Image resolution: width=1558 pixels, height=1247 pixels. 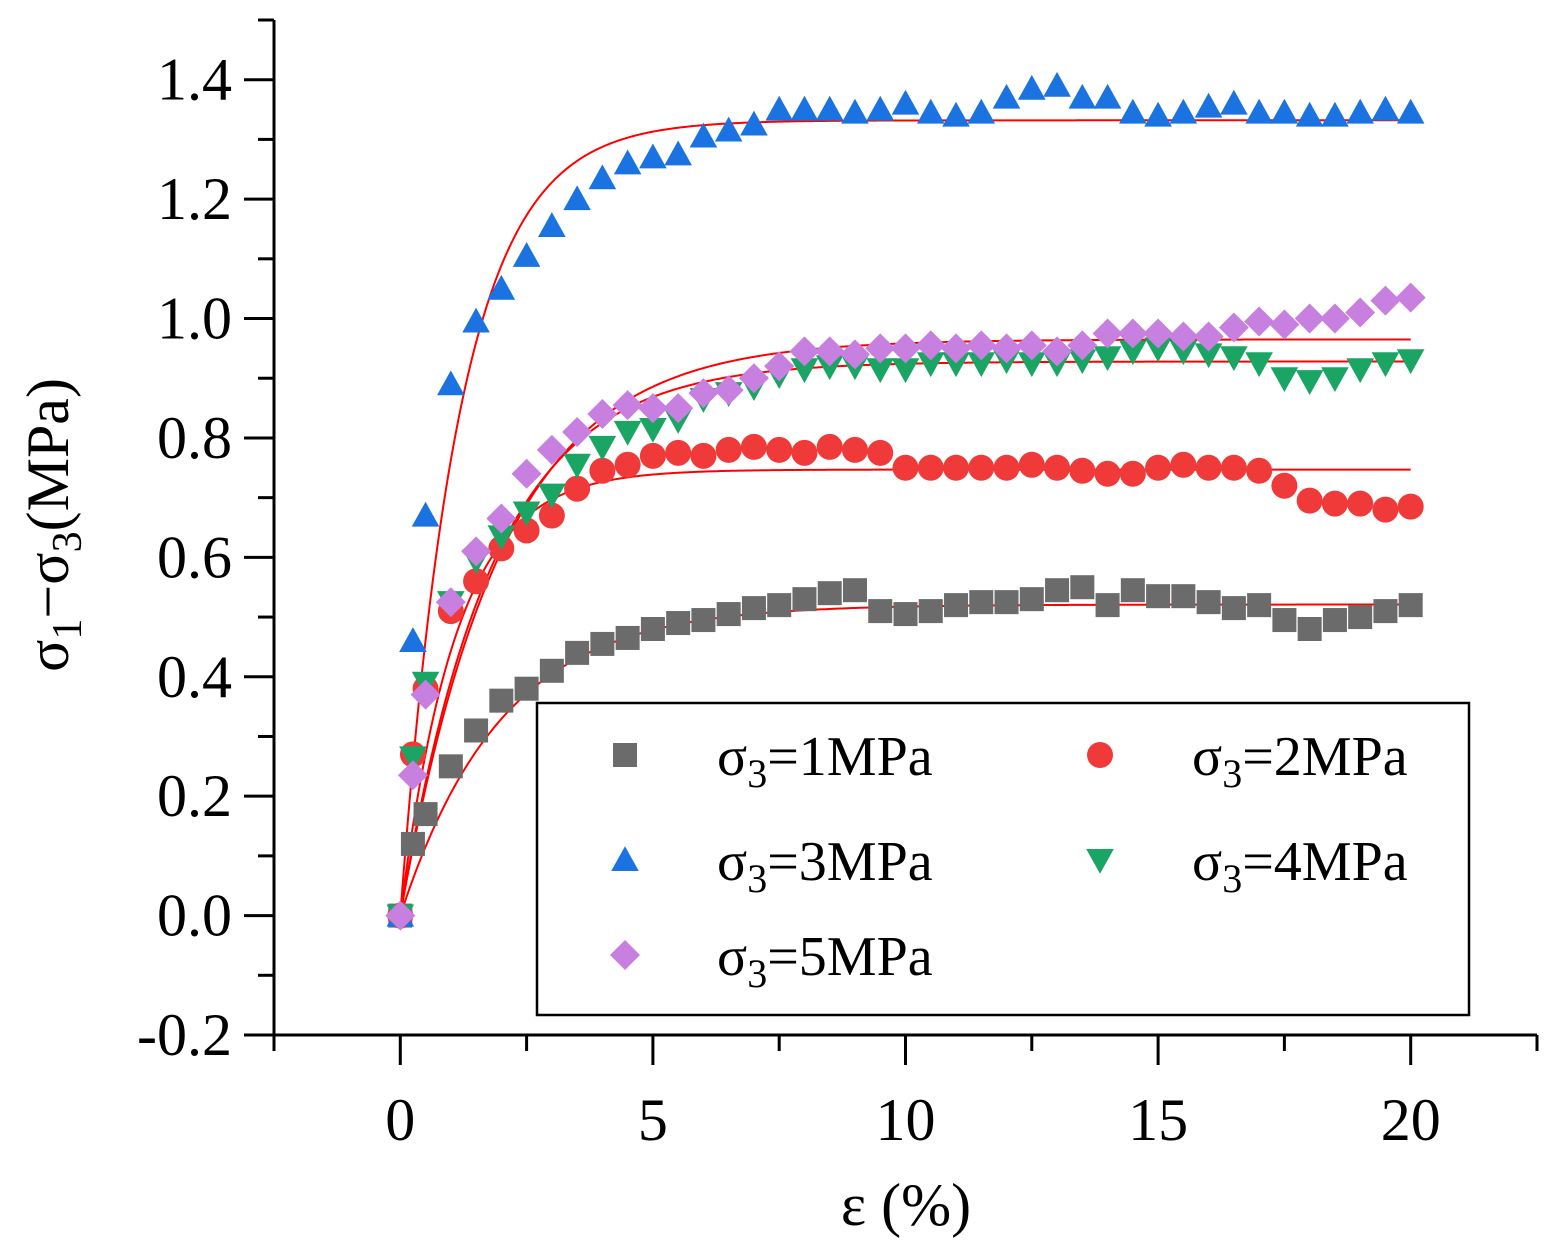 What do you see at coordinates (1411, 1120) in the screenshot?
I see `x-tick-label: 20` at bounding box center [1411, 1120].